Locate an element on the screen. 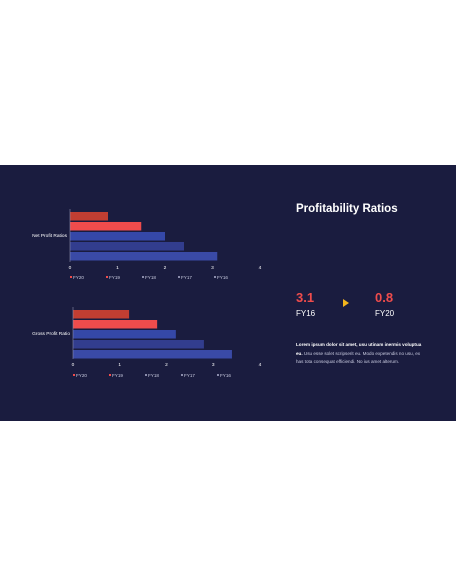 The image size is (456, 586). category-label: Gross Profit Ratio is located at coordinates (51, 334).